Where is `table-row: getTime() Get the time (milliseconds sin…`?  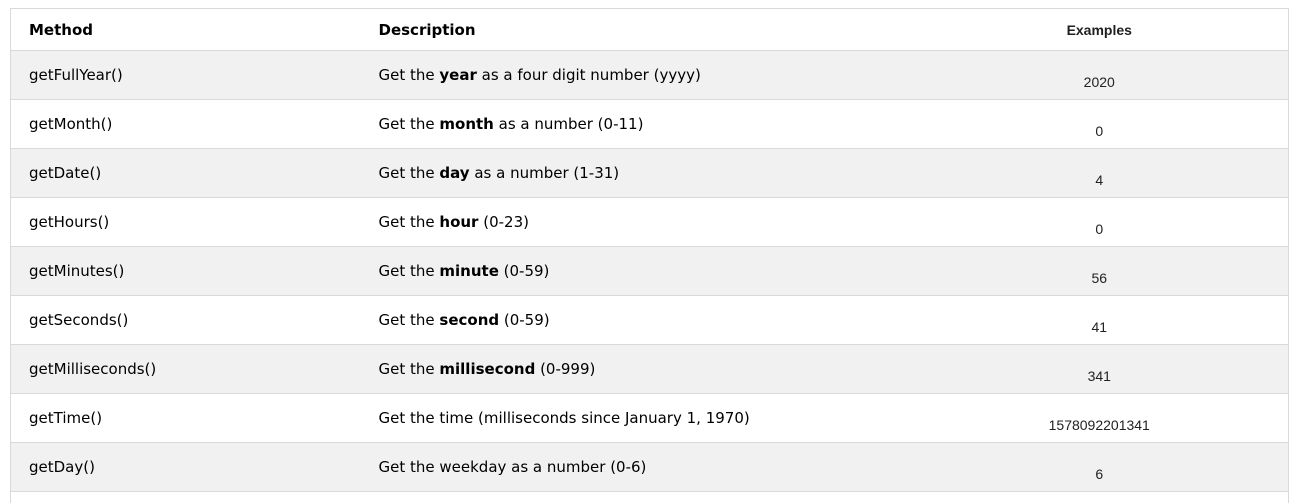
table-row: getTime() Get the time (milliseconds sin… is located at coordinates (649, 418).